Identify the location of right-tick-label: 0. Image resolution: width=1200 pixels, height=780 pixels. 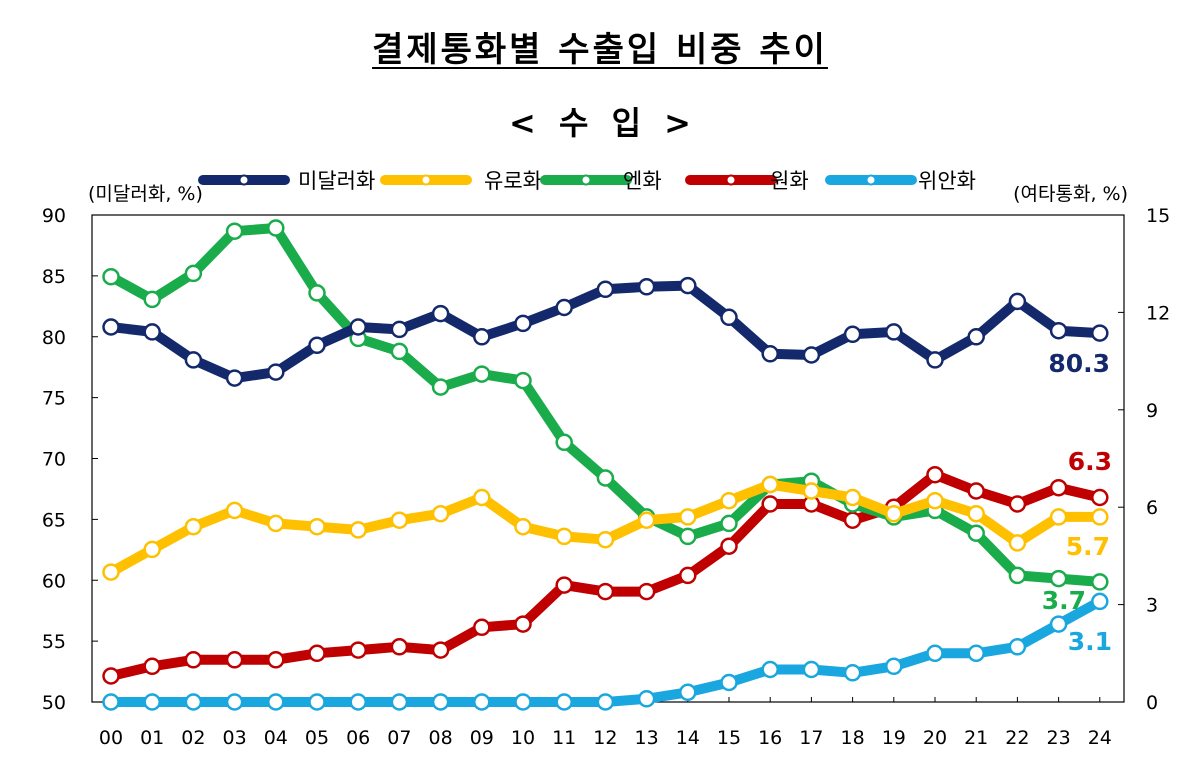
(1152, 703).